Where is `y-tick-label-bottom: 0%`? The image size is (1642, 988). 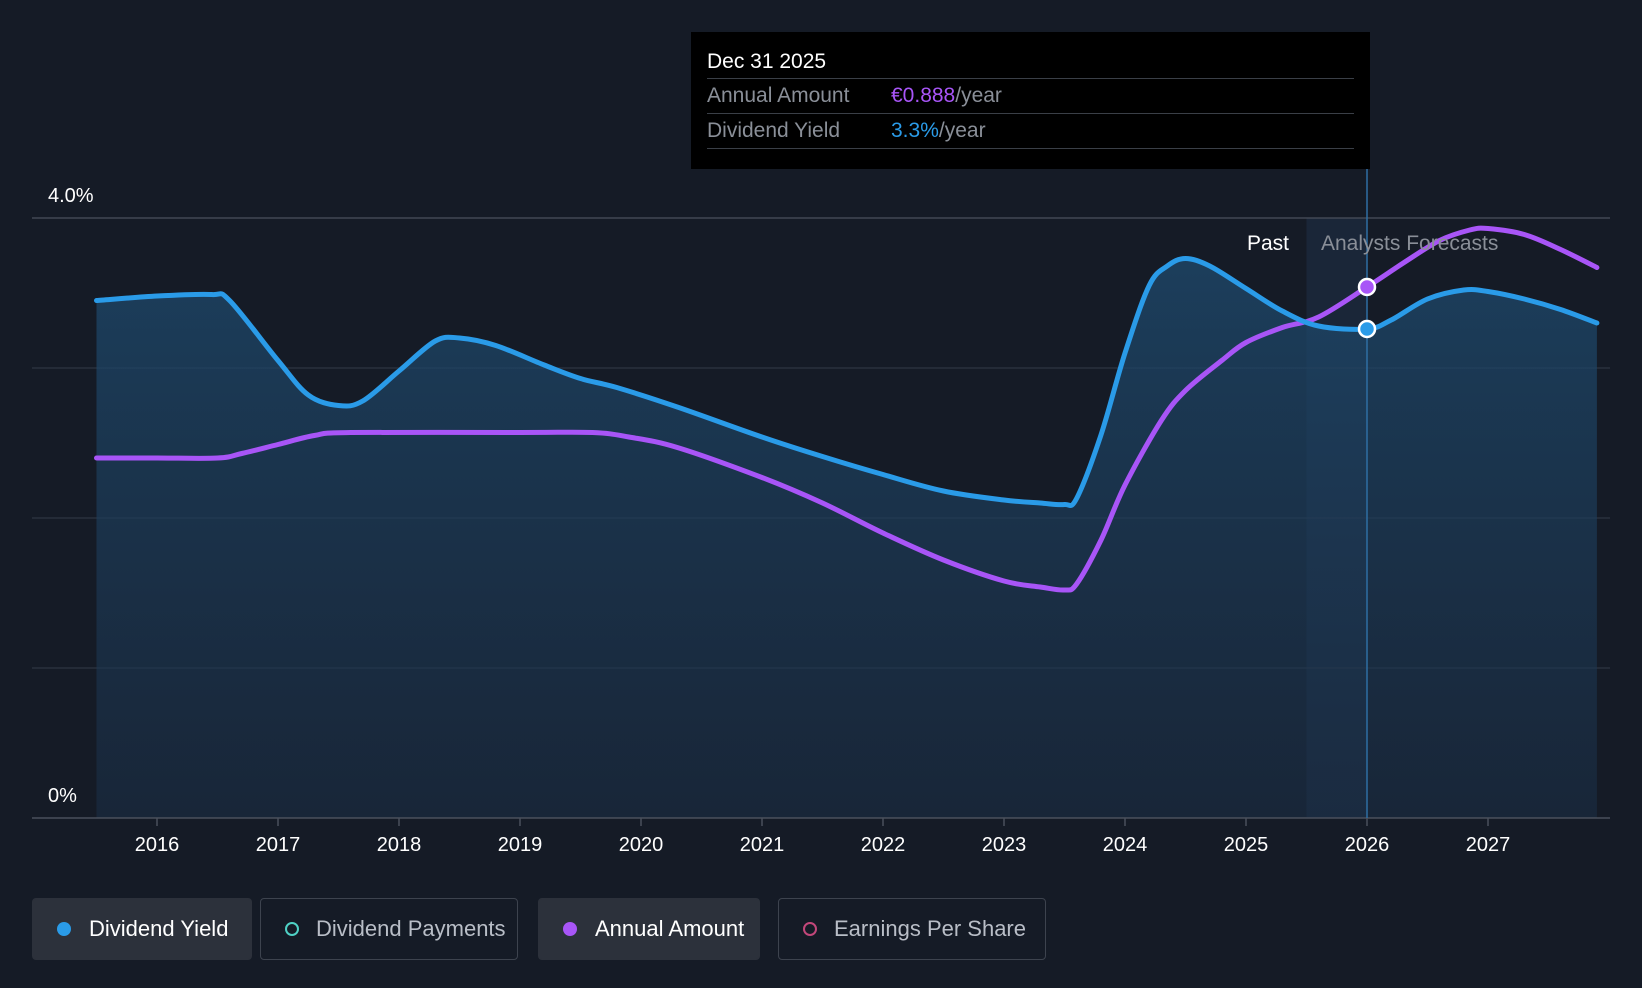
y-tick-label-bottom: 0% is located at coordinates (62, 796).